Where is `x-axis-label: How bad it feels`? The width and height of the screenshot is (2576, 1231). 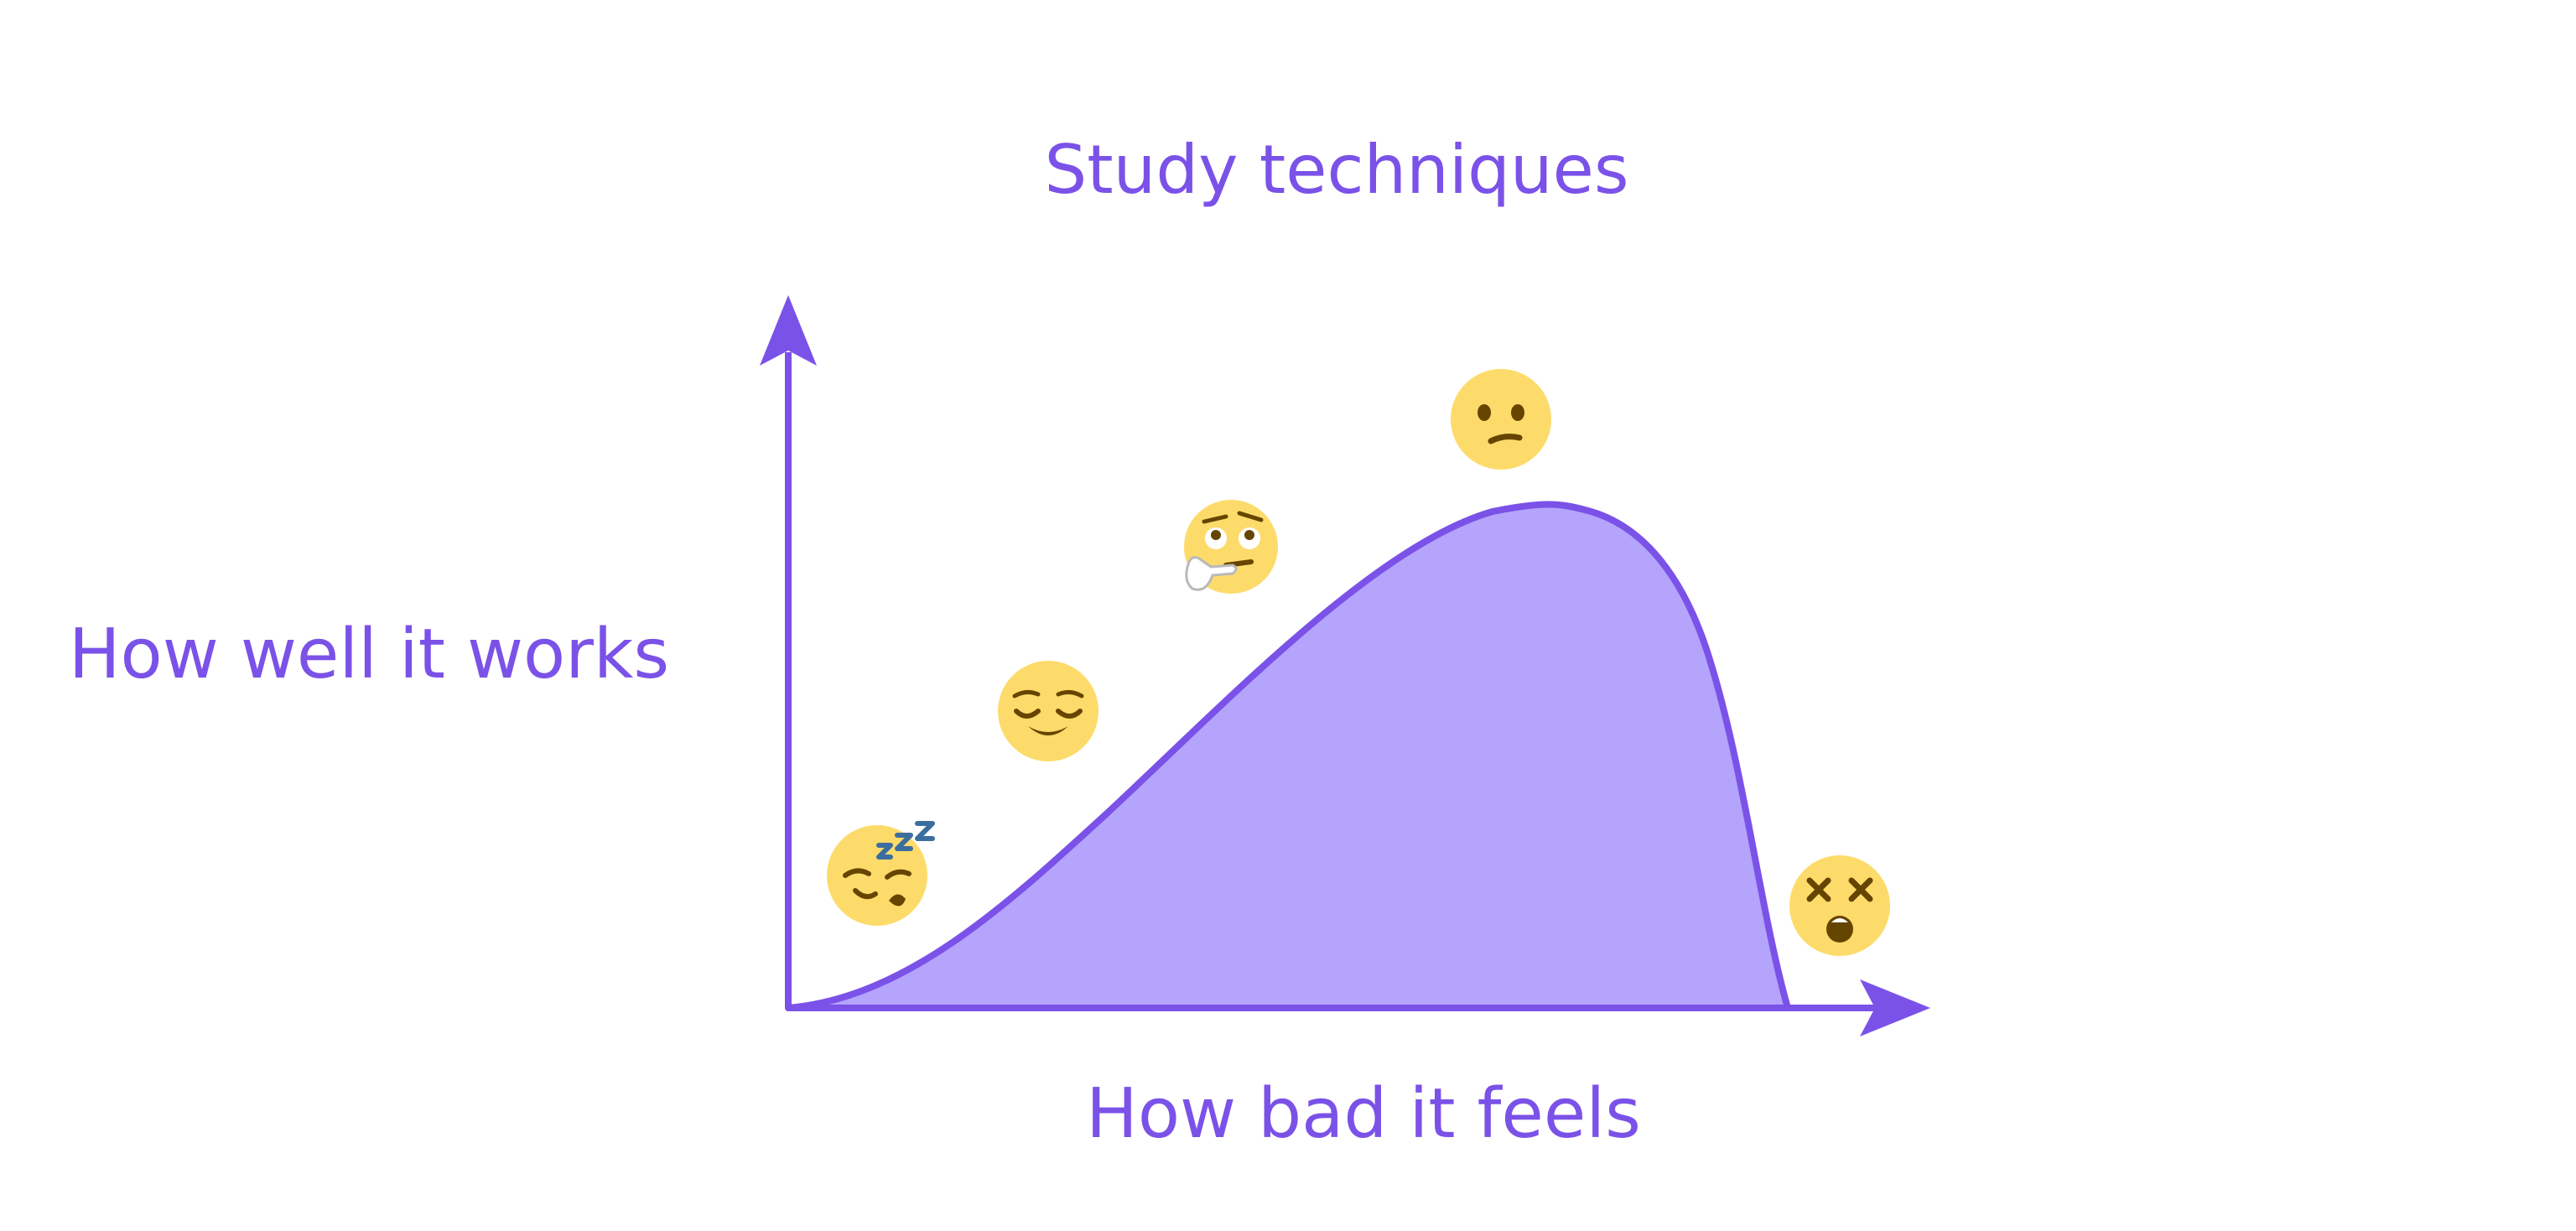
x-axis-label: How bad it feels is located at coordinates (1363, 1114).